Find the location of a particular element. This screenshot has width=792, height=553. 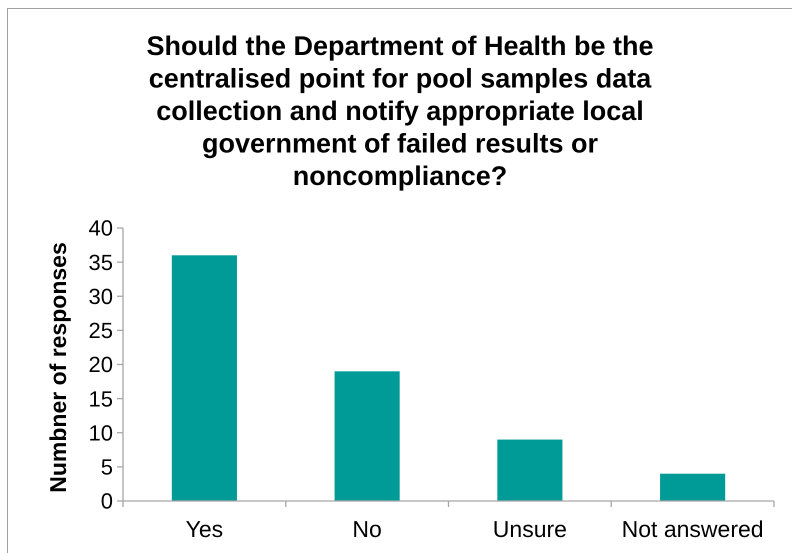

y-axis-title: Numbner of responses is located at coordinates (58, 367).